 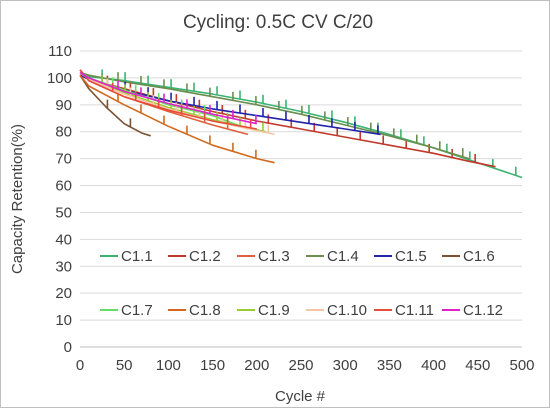 I want to click on x-tick-label: 450, so click(x=477, y=365).